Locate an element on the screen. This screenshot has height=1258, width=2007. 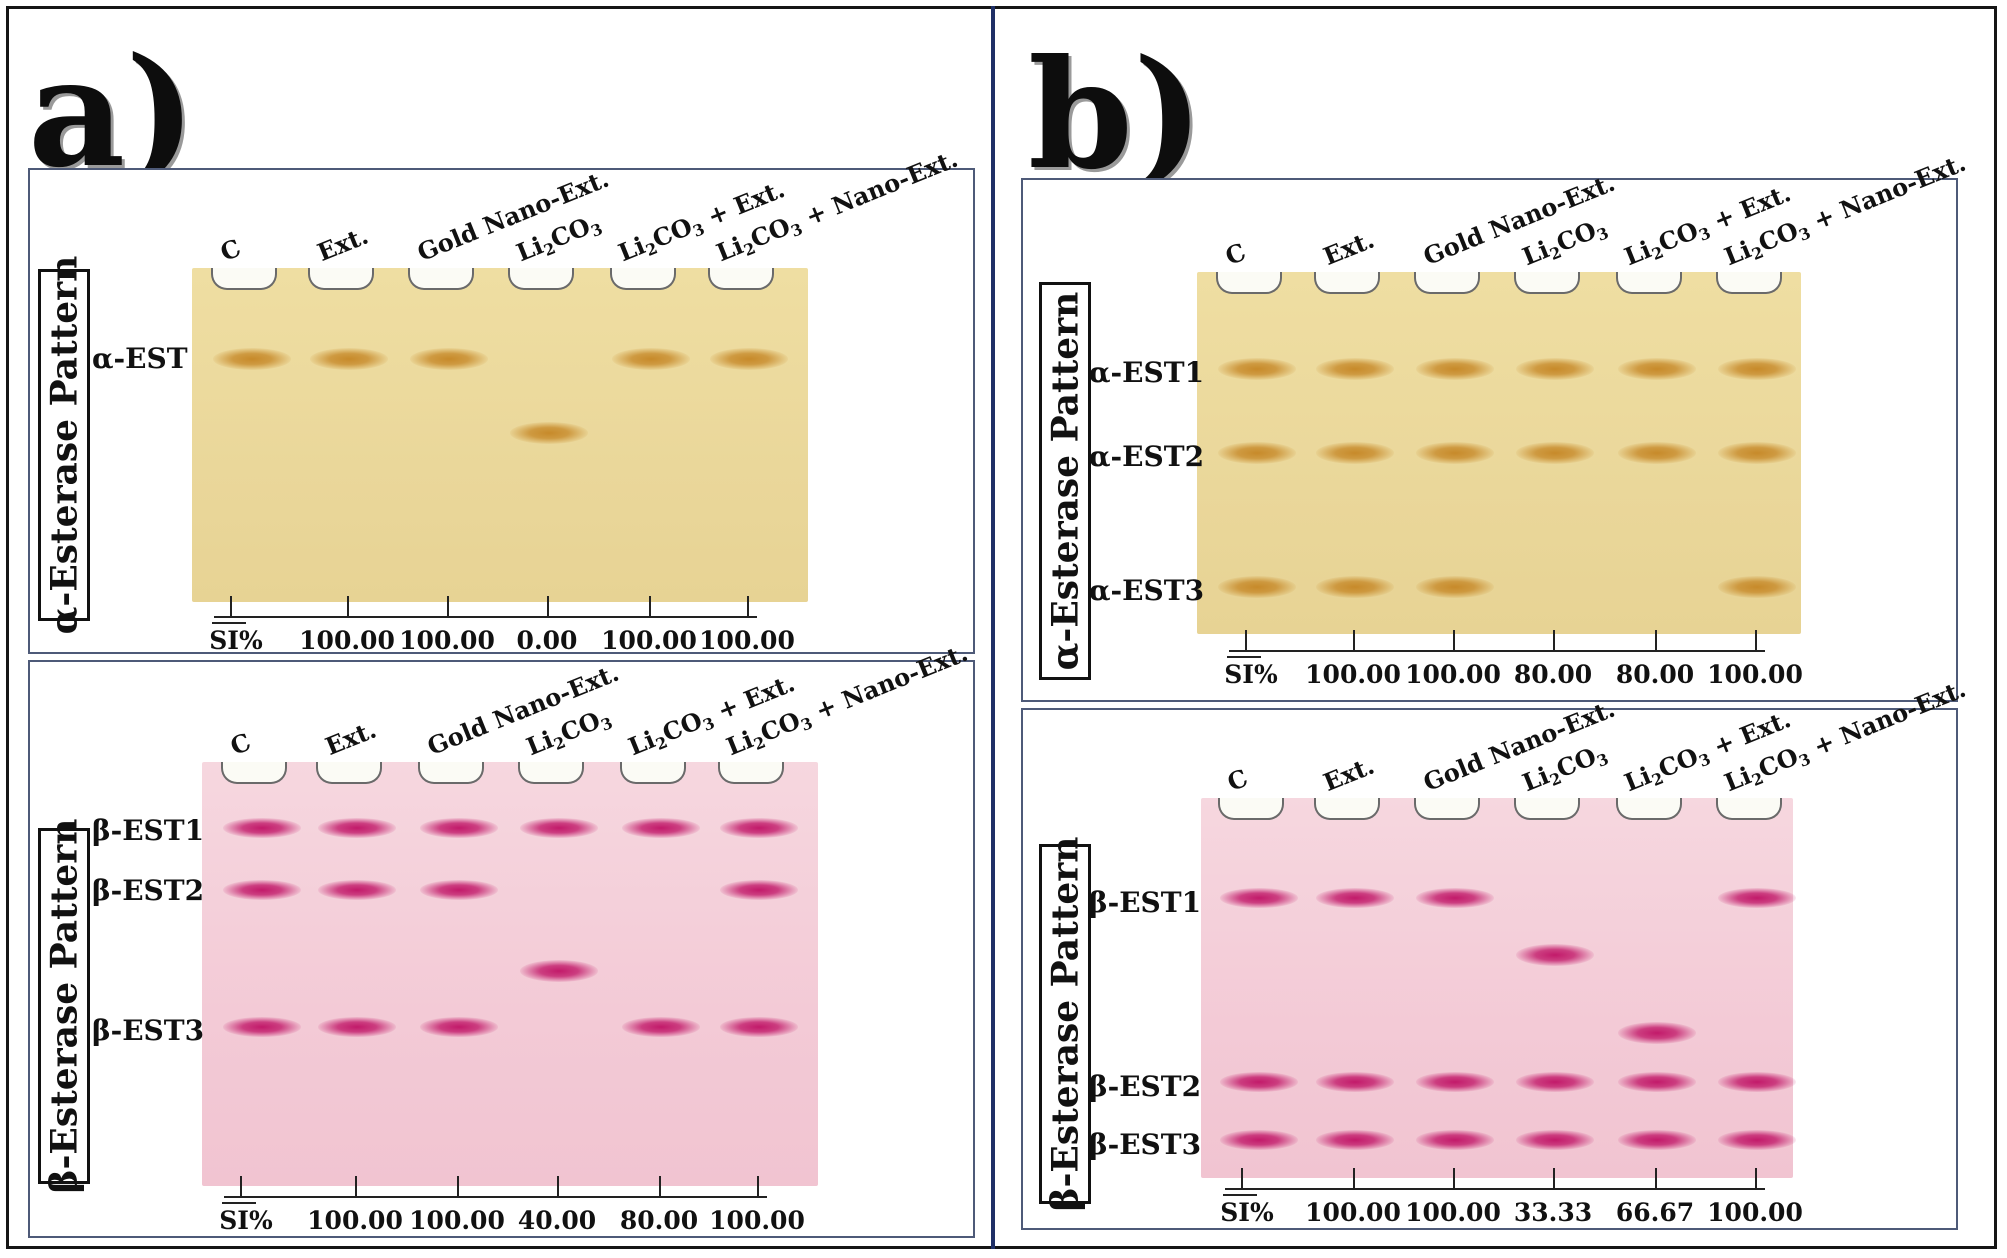
band-label-2: α-EST2 is located at coordinates (1147, 456).